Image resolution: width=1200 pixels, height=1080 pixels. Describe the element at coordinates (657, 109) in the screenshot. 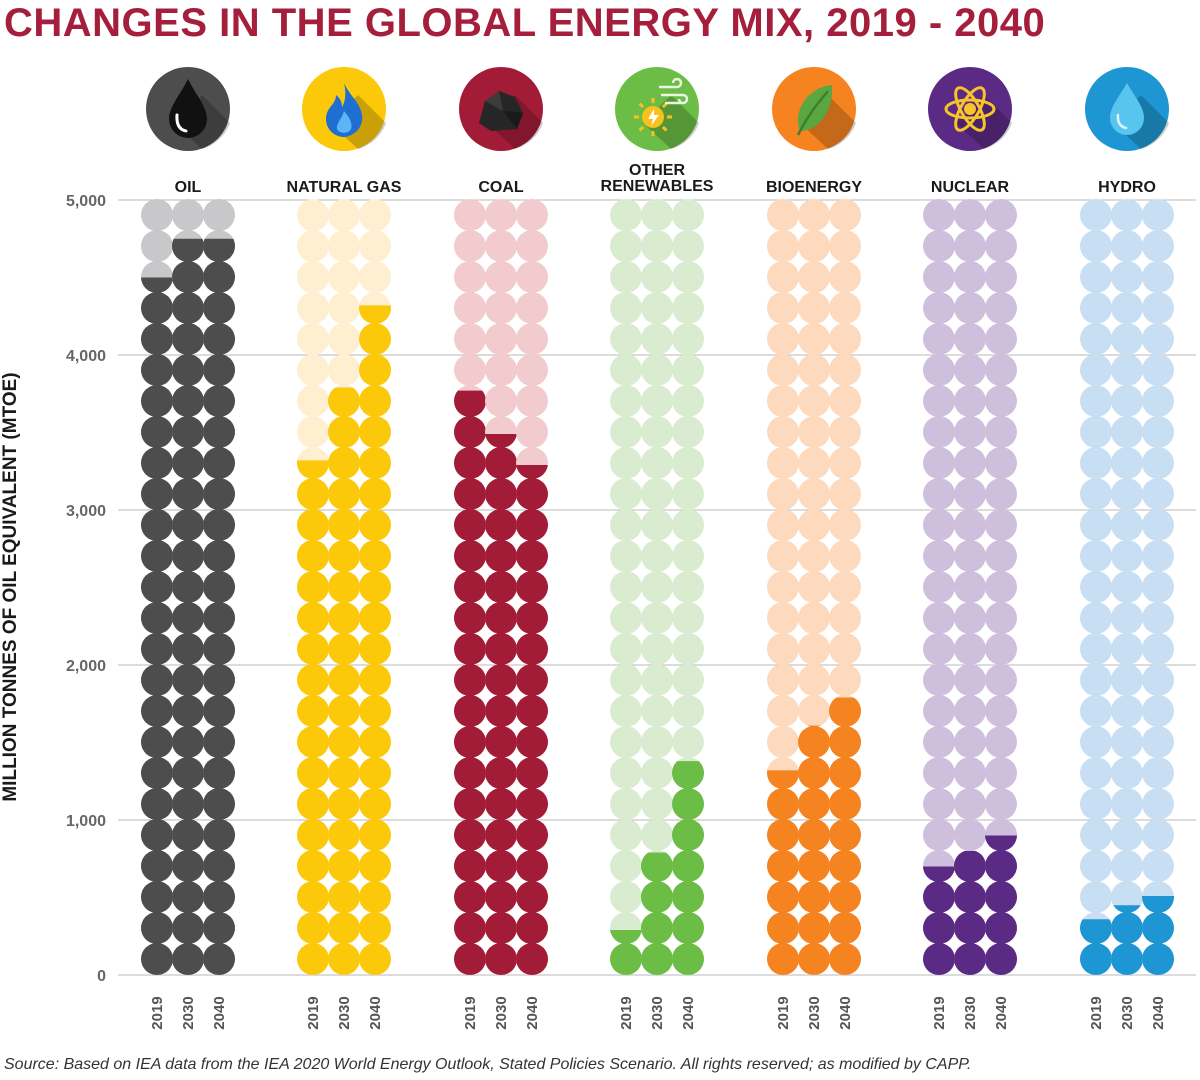

I see `renewables-icon` at that location.